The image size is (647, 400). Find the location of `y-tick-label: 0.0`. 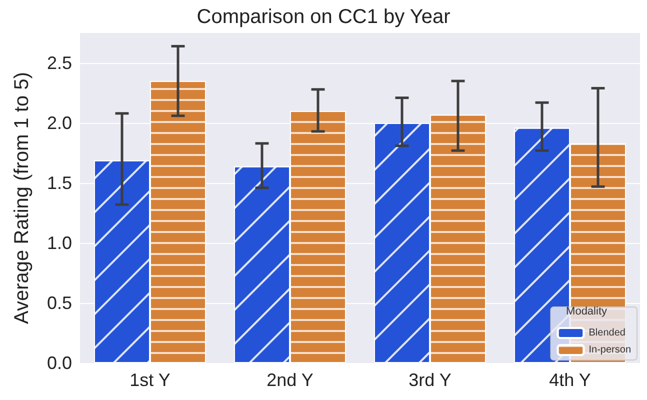

y-tick-label: 0.0 is located at coordinates (59, 363).